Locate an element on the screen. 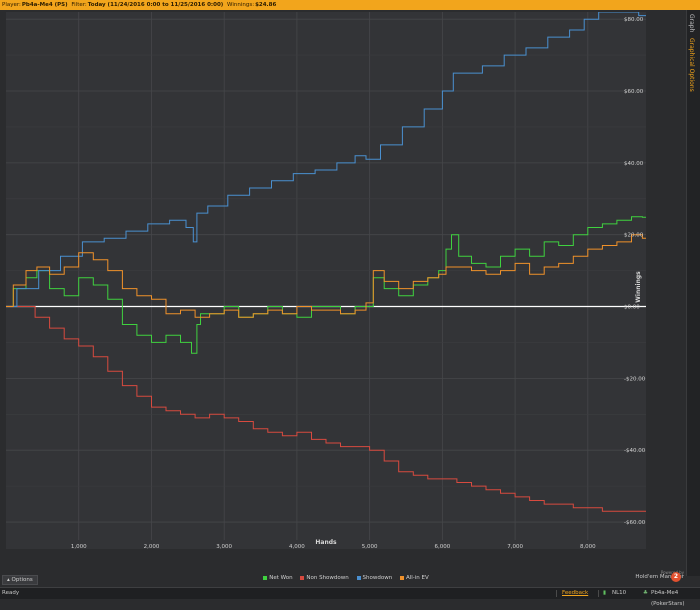  winnings-label: Winnings: is located at coordinates (241, 5).